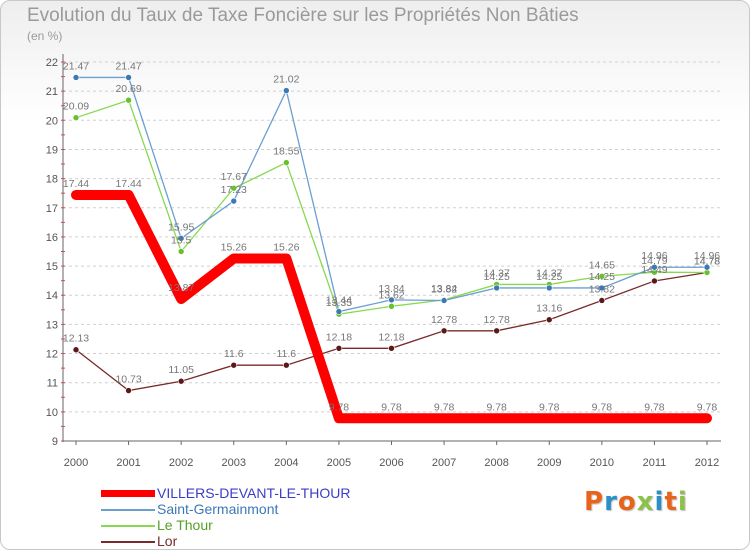 Image resolution: width=750 pixels, height=550 pixels. I want to click on x-tick-label-2010: 2010, so click(602, 463).